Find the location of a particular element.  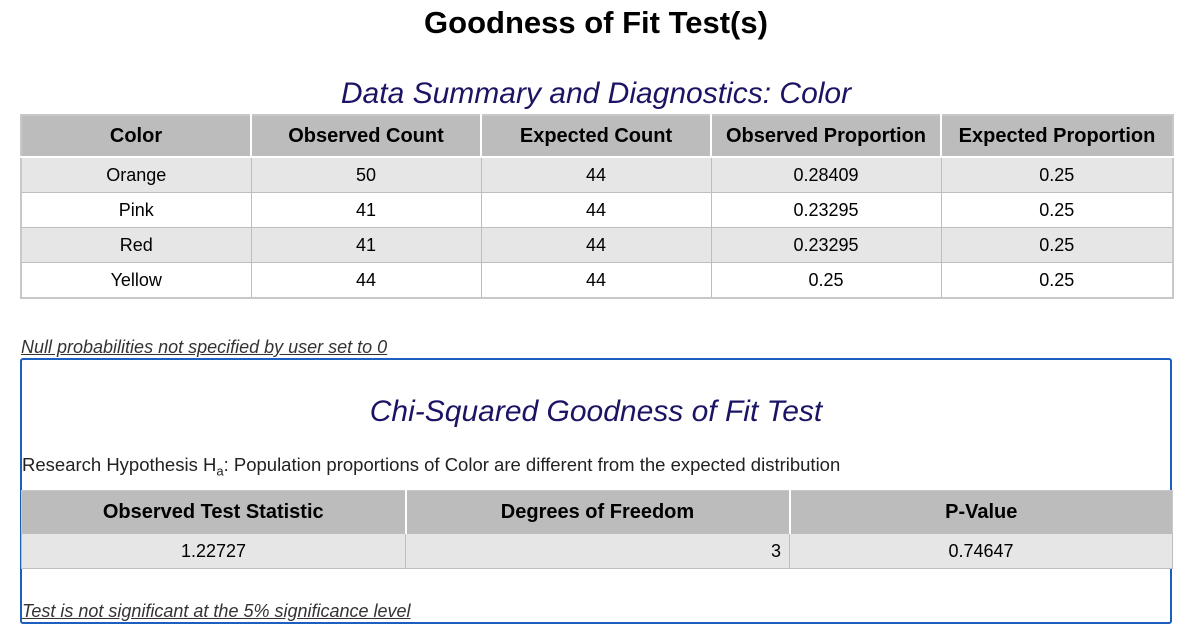

column-header-observed-proportion: Observed Proportion is located at coordinates (826, 136).